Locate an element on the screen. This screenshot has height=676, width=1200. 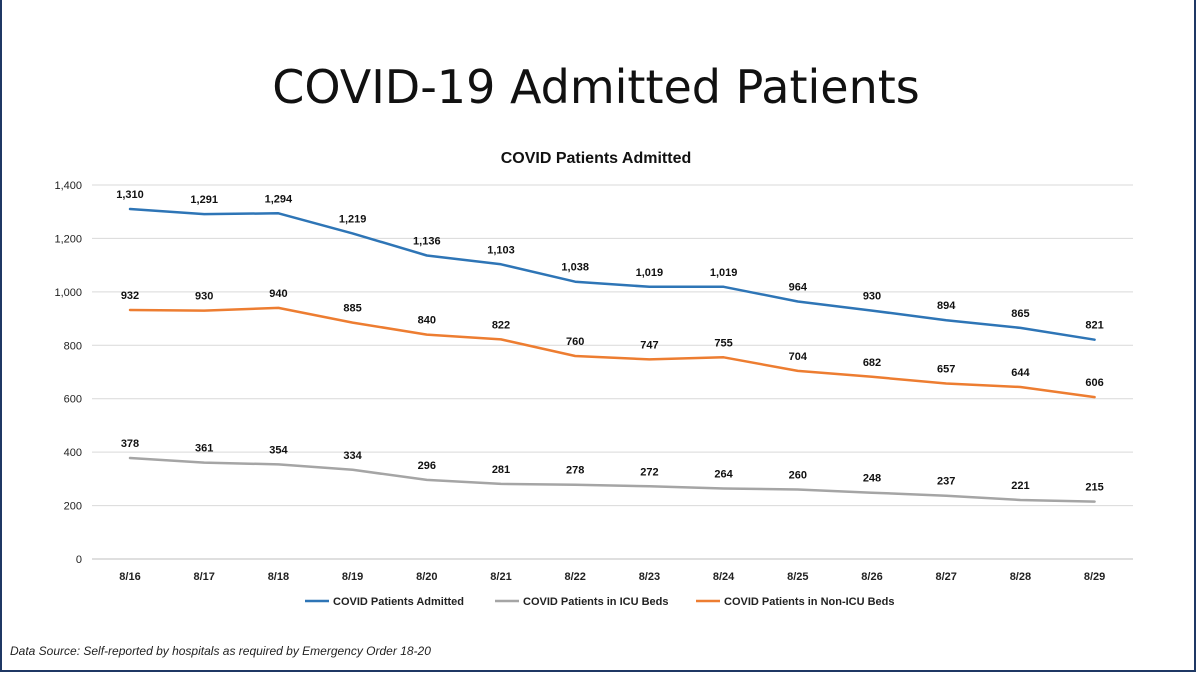
data-label: 260 is located at coordinates (798, 476).